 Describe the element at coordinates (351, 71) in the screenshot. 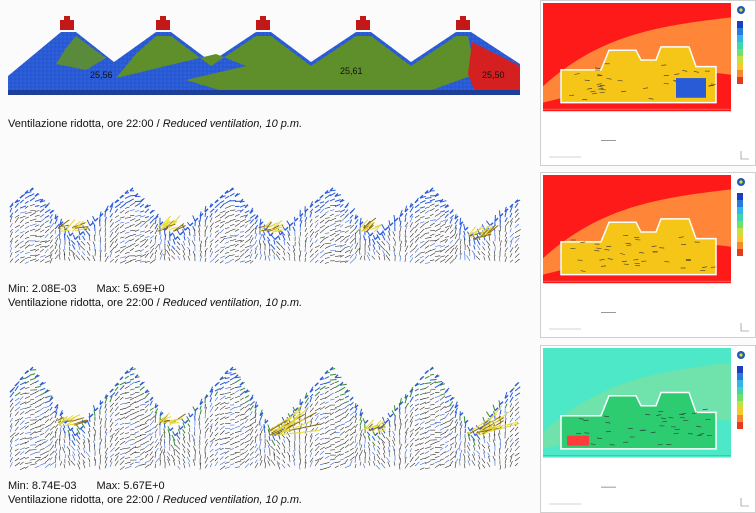

I see `temperature-label: 25,61` at that location.